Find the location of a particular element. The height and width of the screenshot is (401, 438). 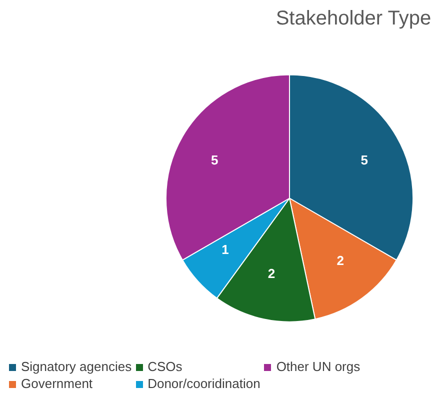

legend-label: Donor/cooridination is located at coordinates (204, 383).